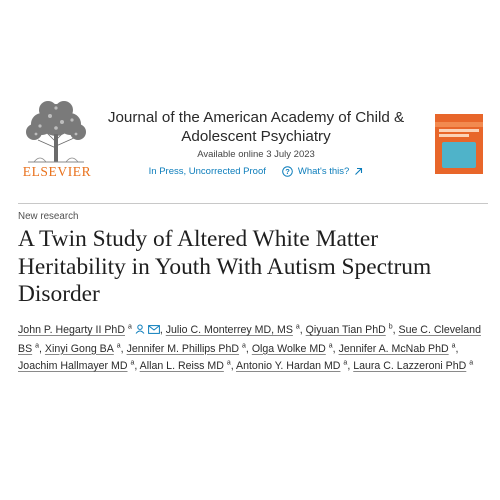  I want to click on question-circle-icon: ?, so click(287, 171).